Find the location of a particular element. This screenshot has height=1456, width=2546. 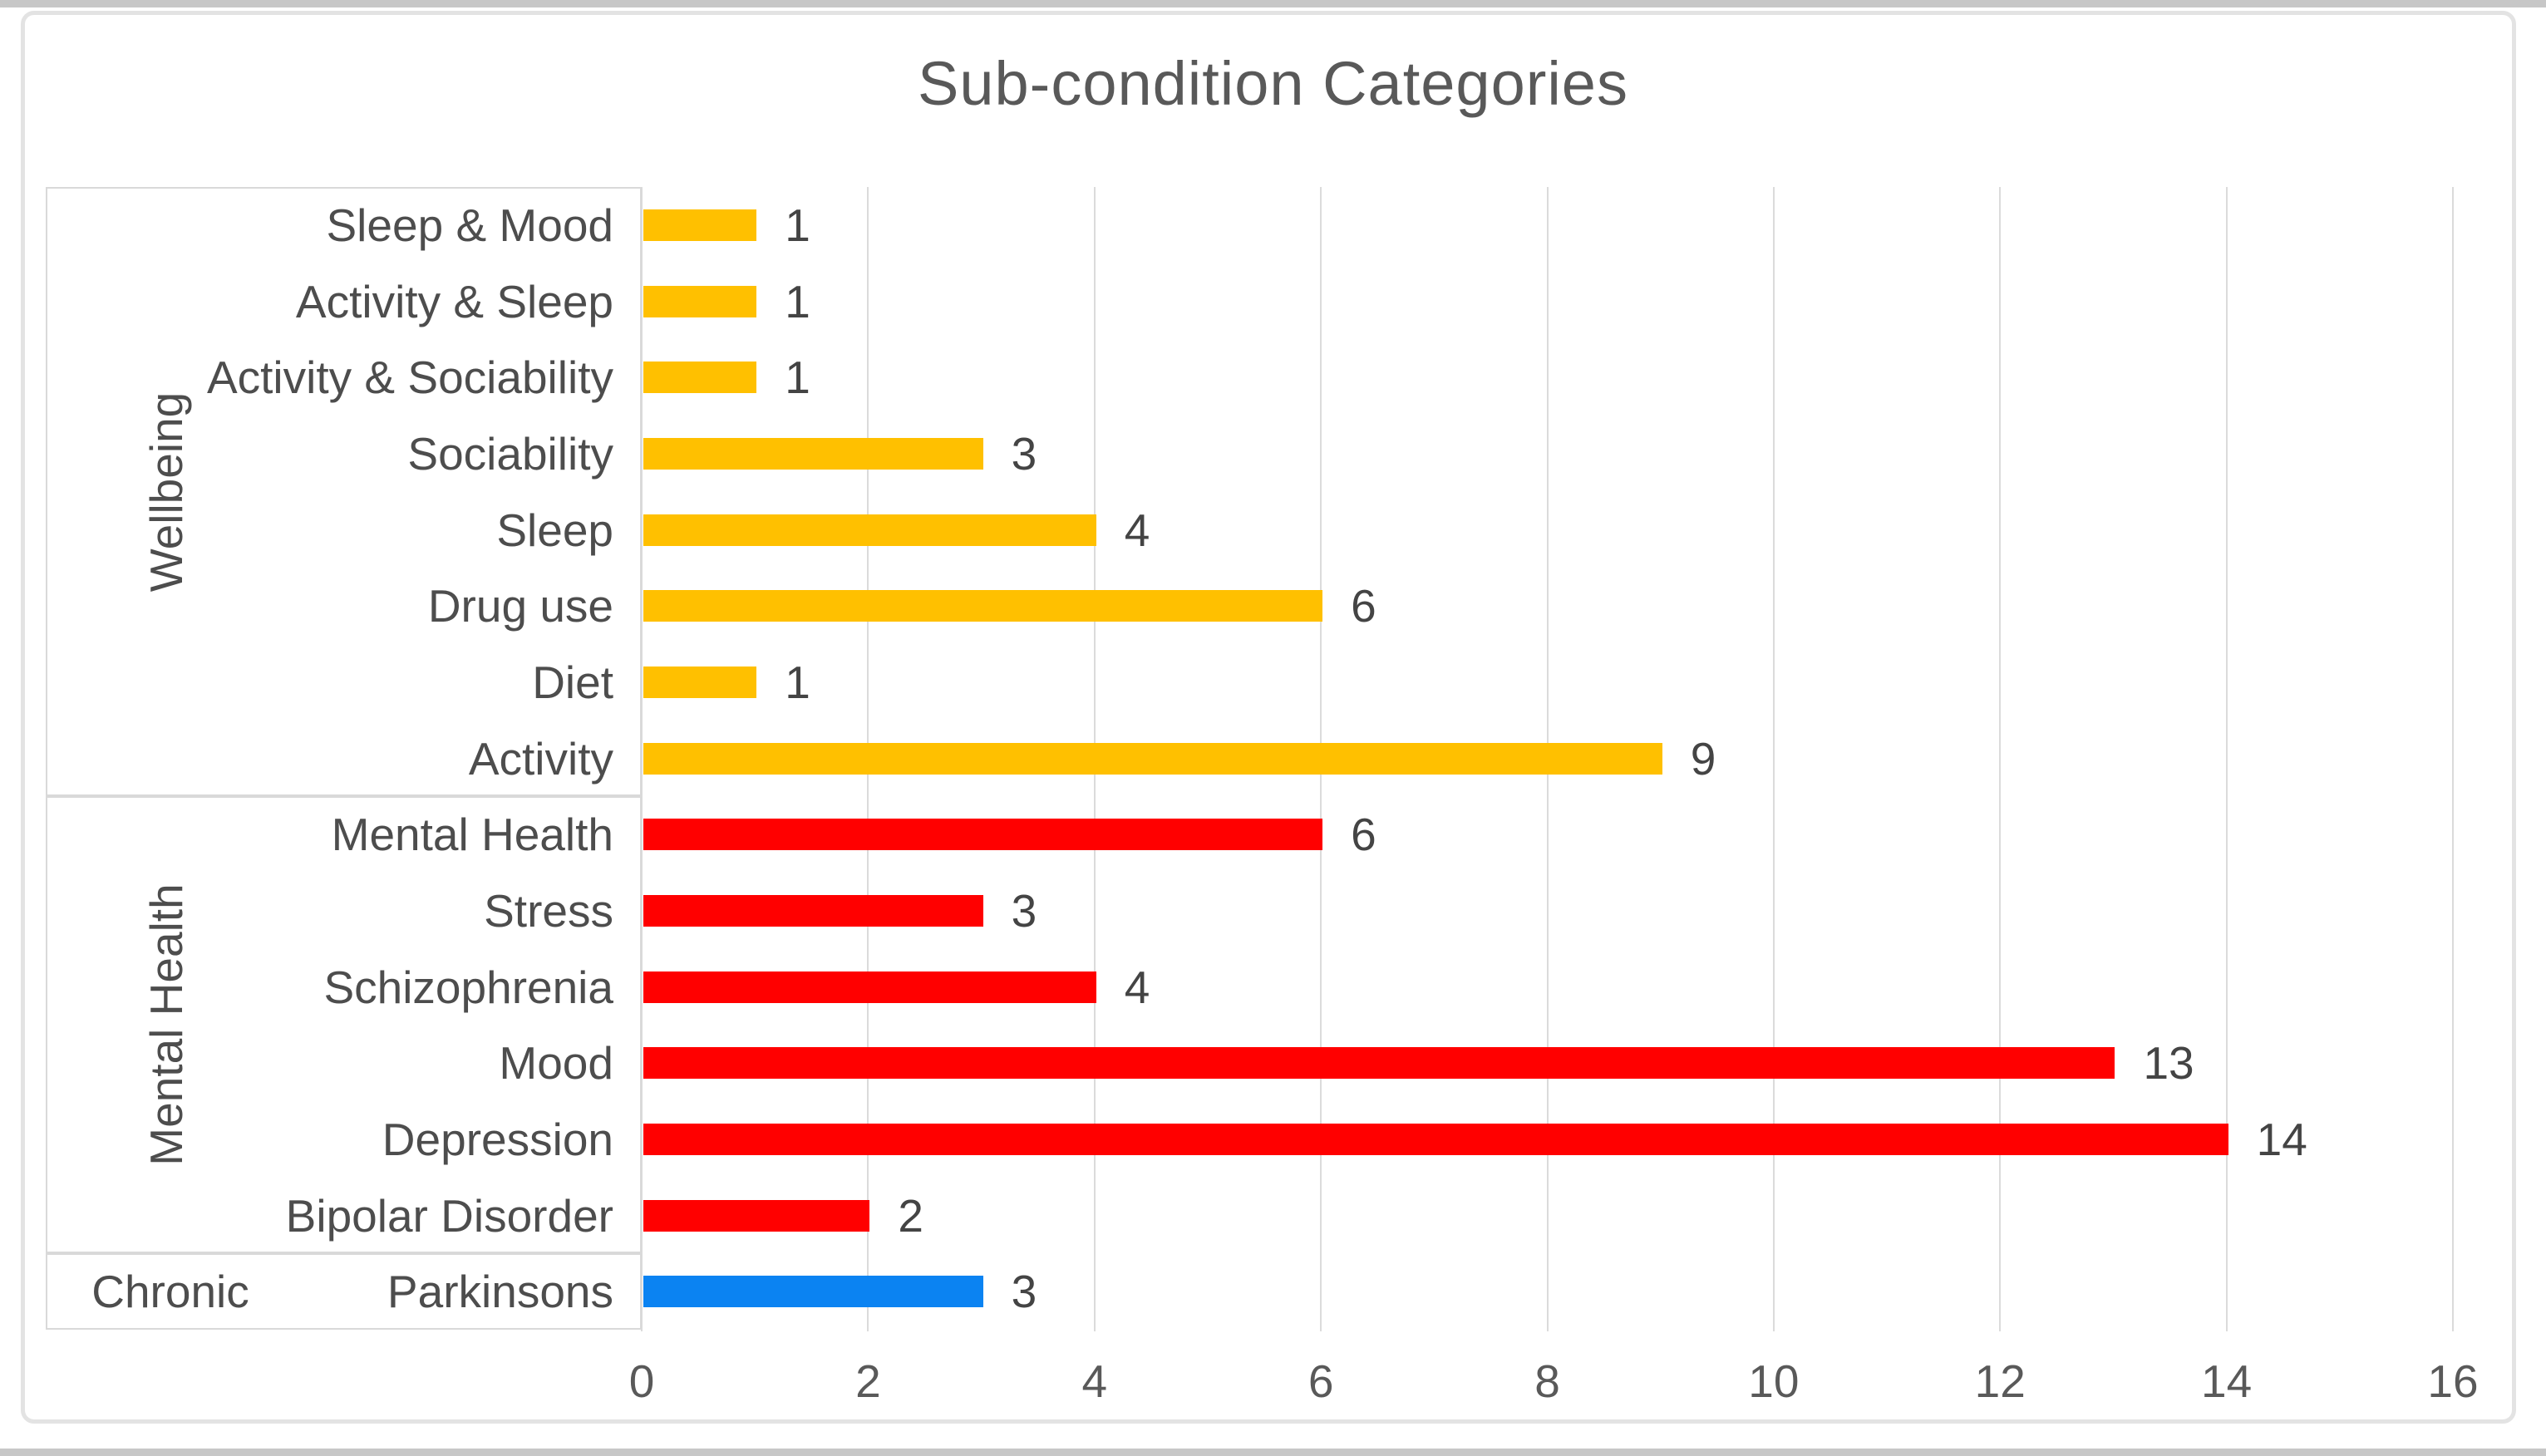

x-tick-label-10: 10 is located at coordinates (1774, 1381).